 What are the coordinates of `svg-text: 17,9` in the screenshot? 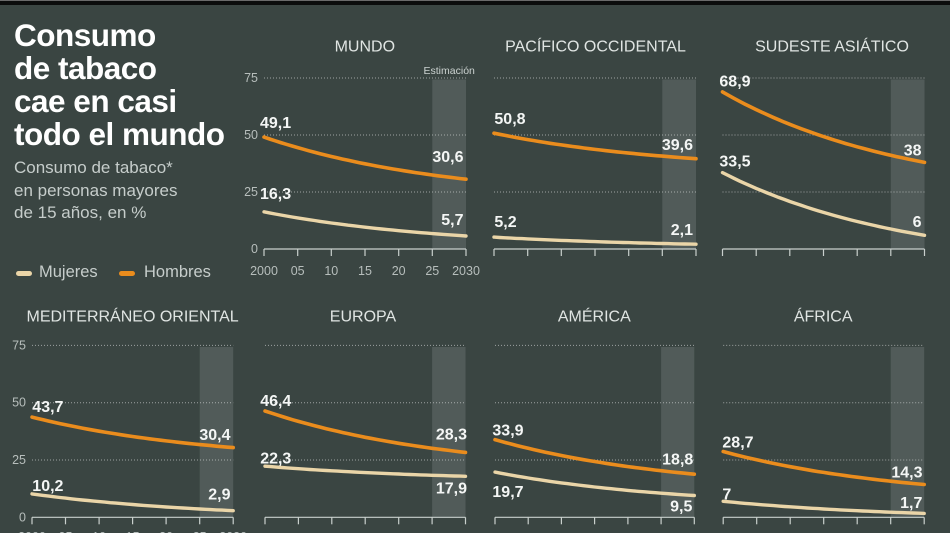 It's located at (451, 489).